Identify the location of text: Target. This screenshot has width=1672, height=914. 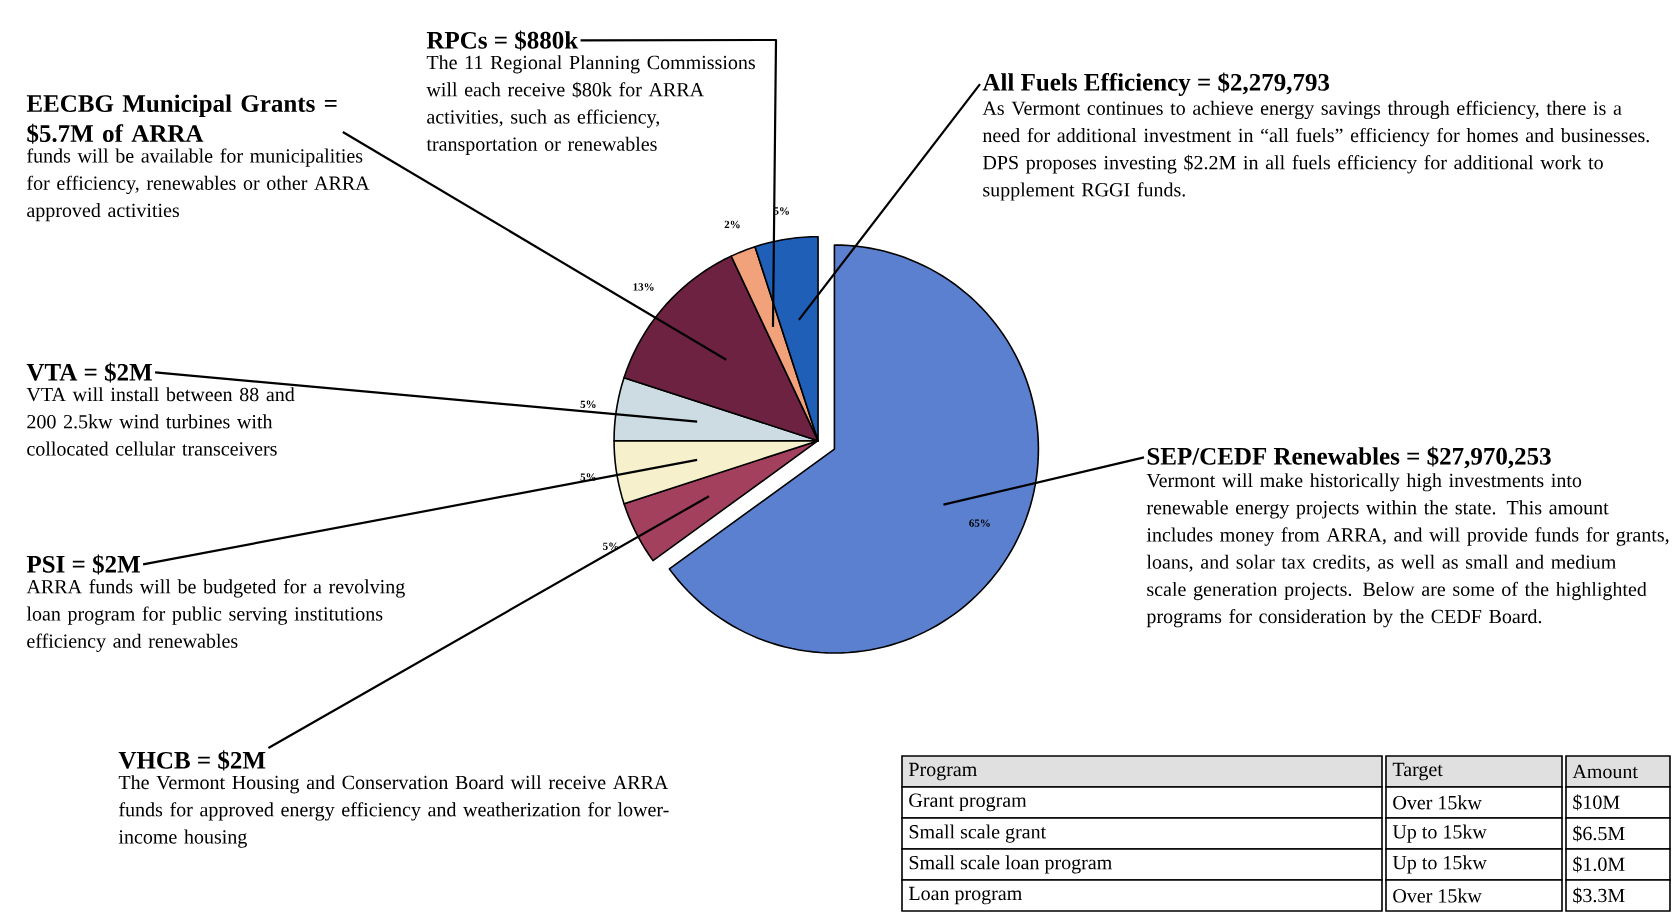
(1417, 771).